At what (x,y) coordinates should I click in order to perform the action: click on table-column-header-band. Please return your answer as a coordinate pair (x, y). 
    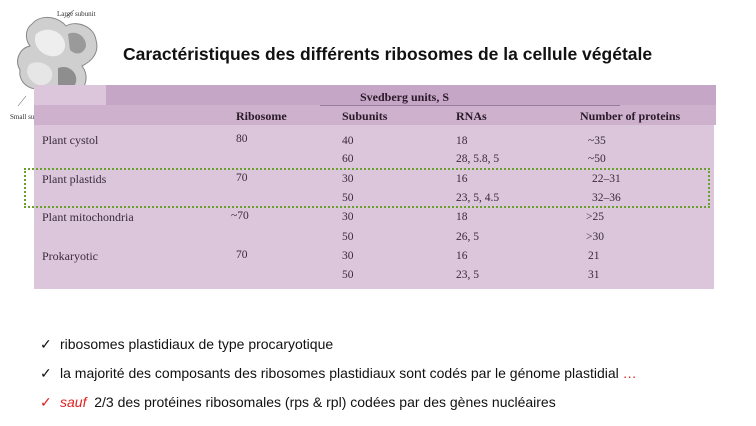
    Looking at the image, I should click on (375, 115).